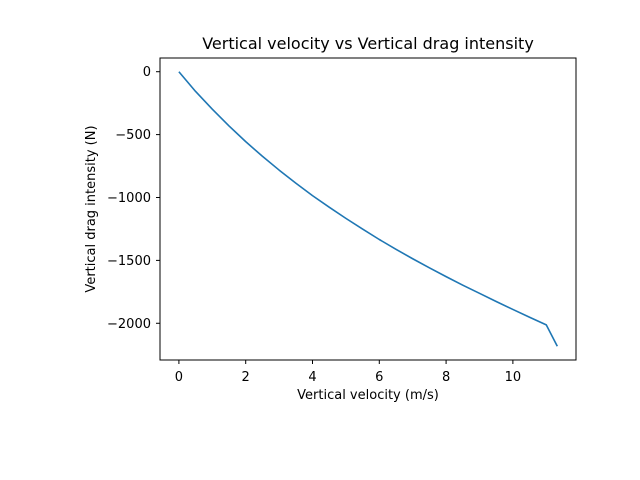 The image size is (640, 480). I want to click on x-tick-label: 4, so click(312, 377).